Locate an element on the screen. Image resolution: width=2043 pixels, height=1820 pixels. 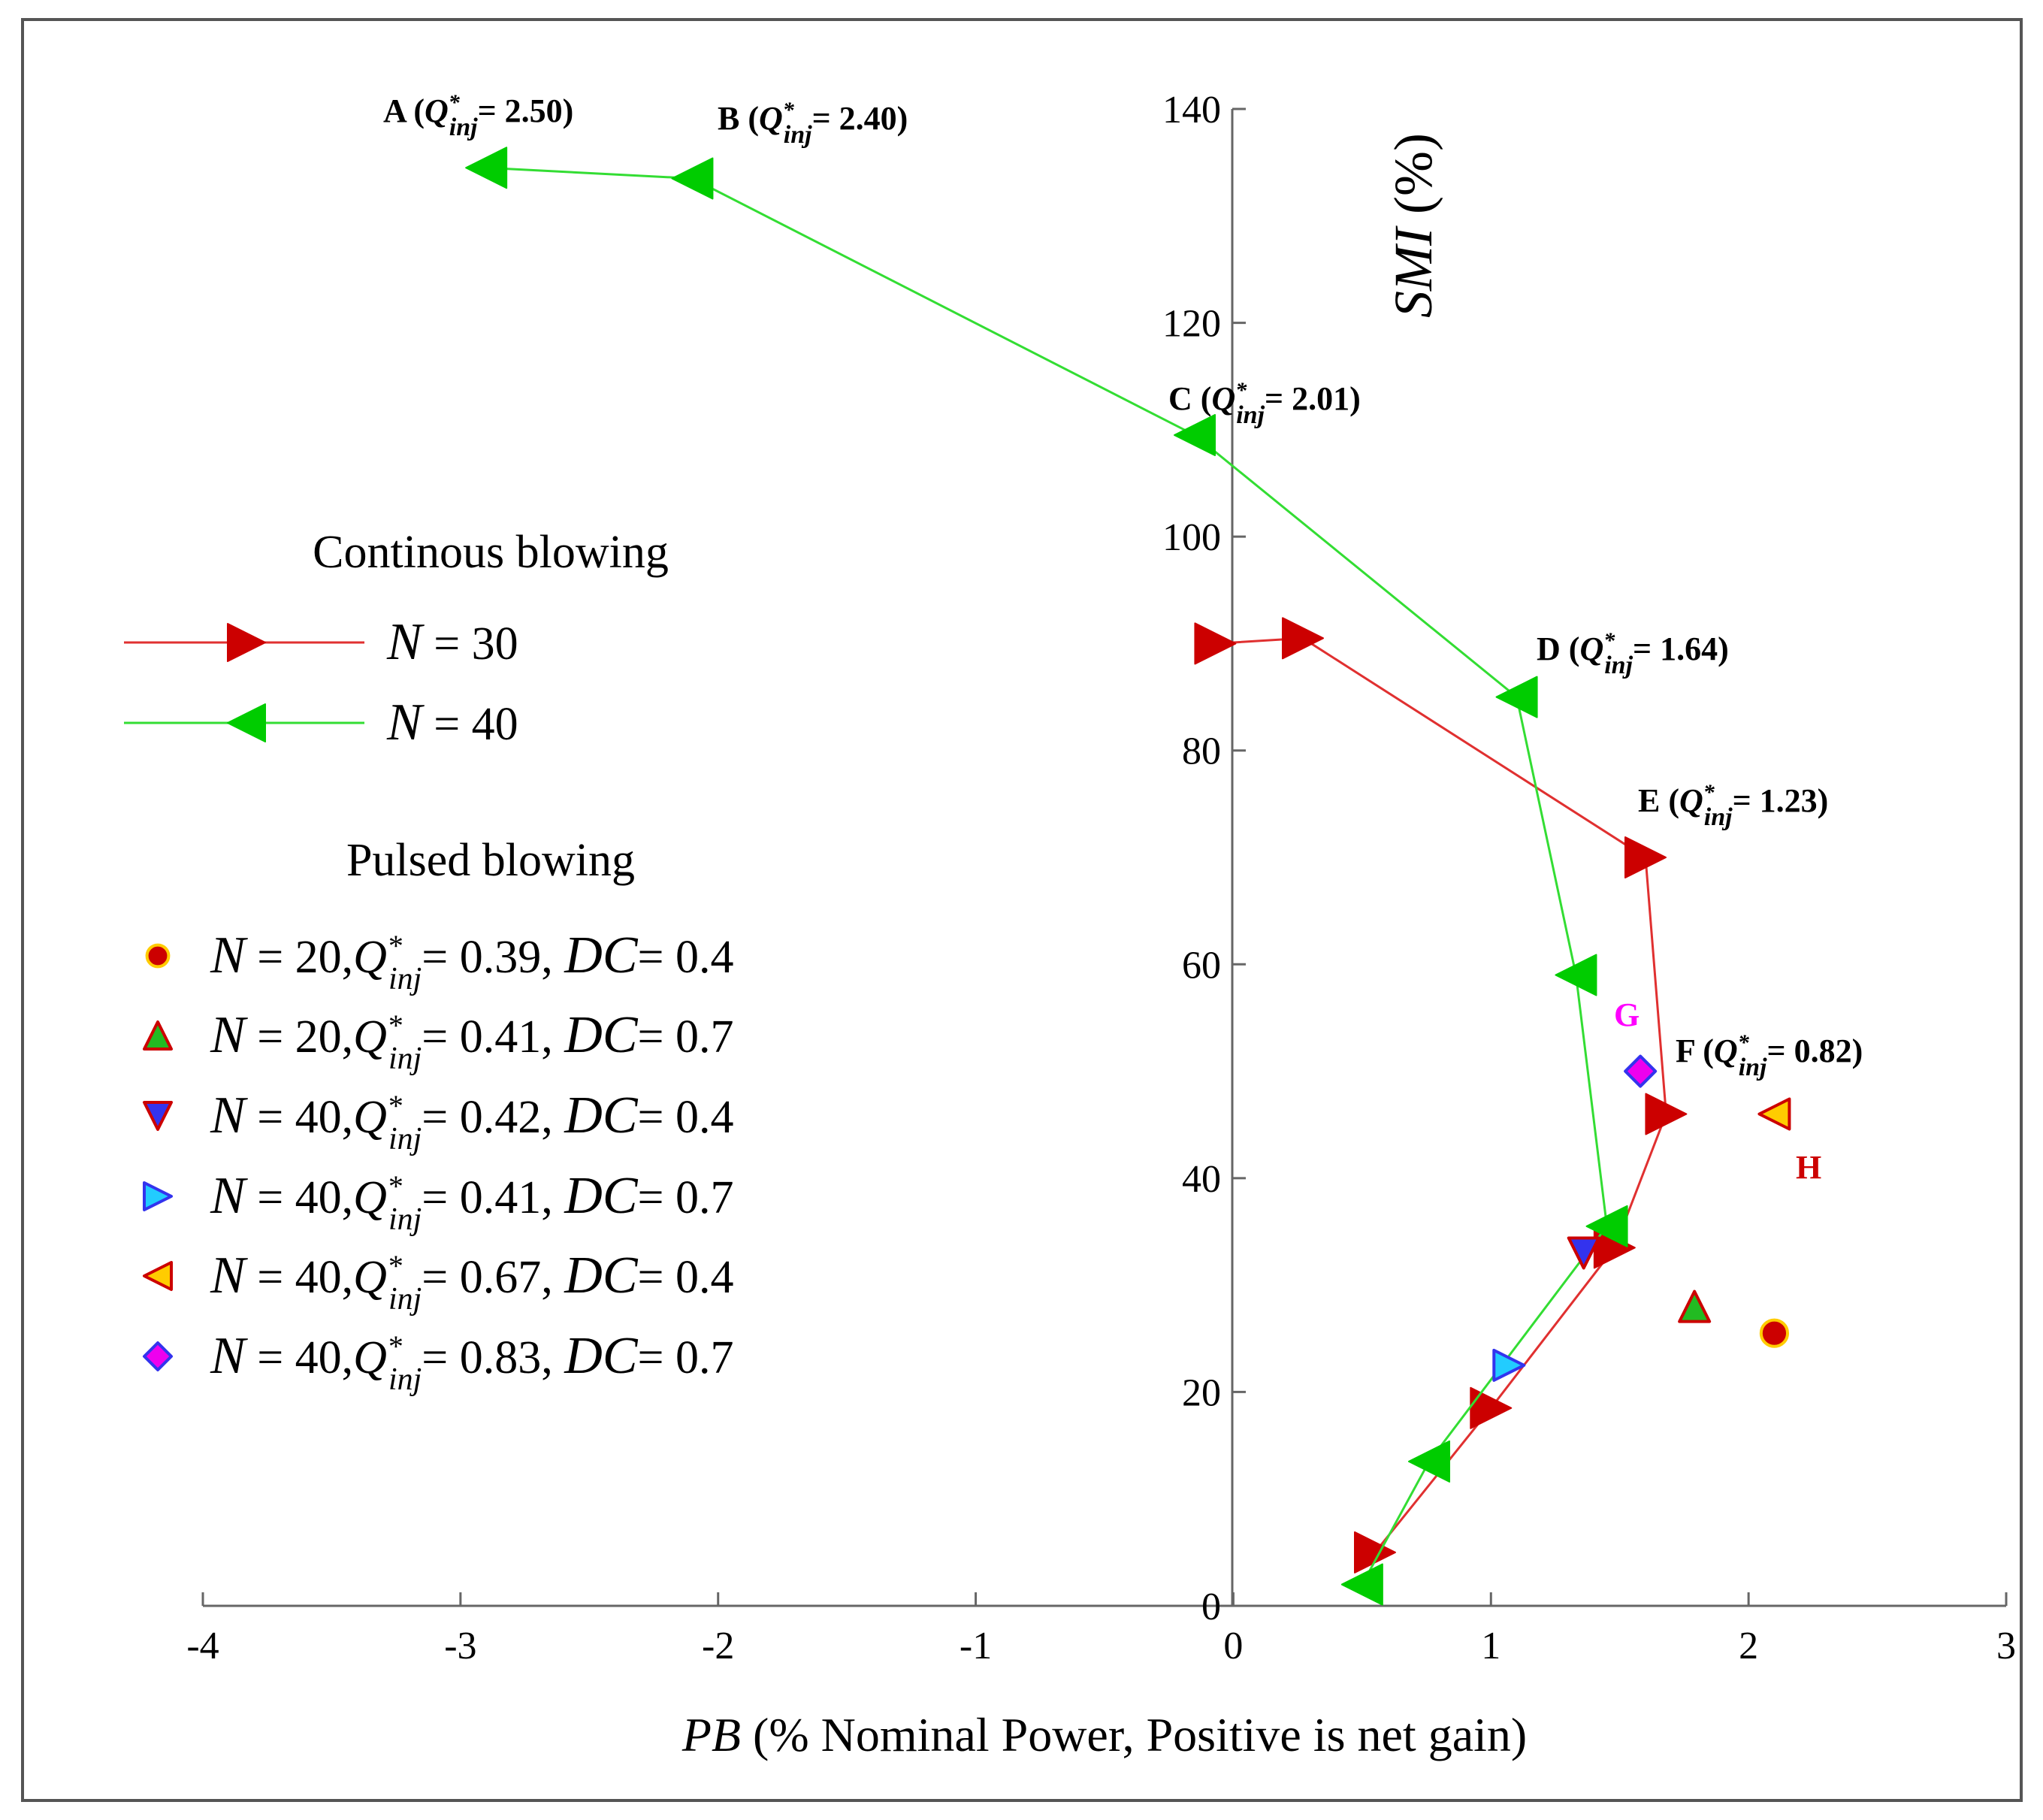
legend-n-value: = 30 is located at coordinates (470, 644).